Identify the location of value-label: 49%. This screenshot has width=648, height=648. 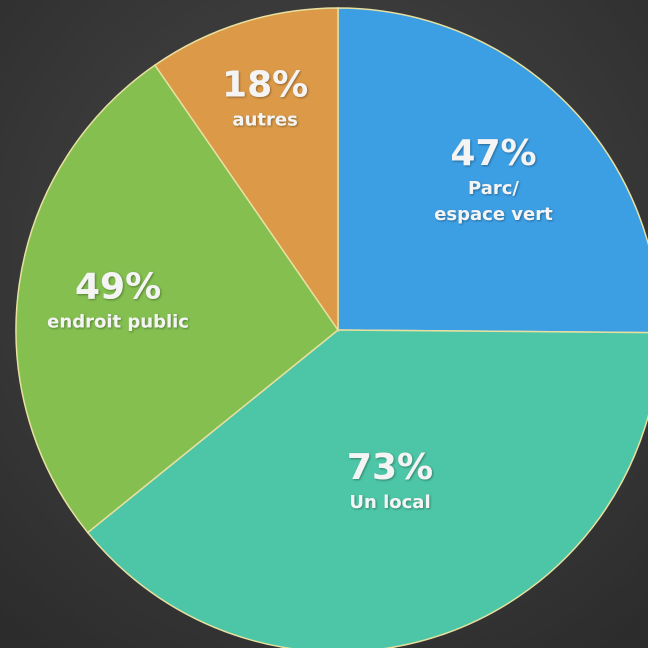
(118, 286).